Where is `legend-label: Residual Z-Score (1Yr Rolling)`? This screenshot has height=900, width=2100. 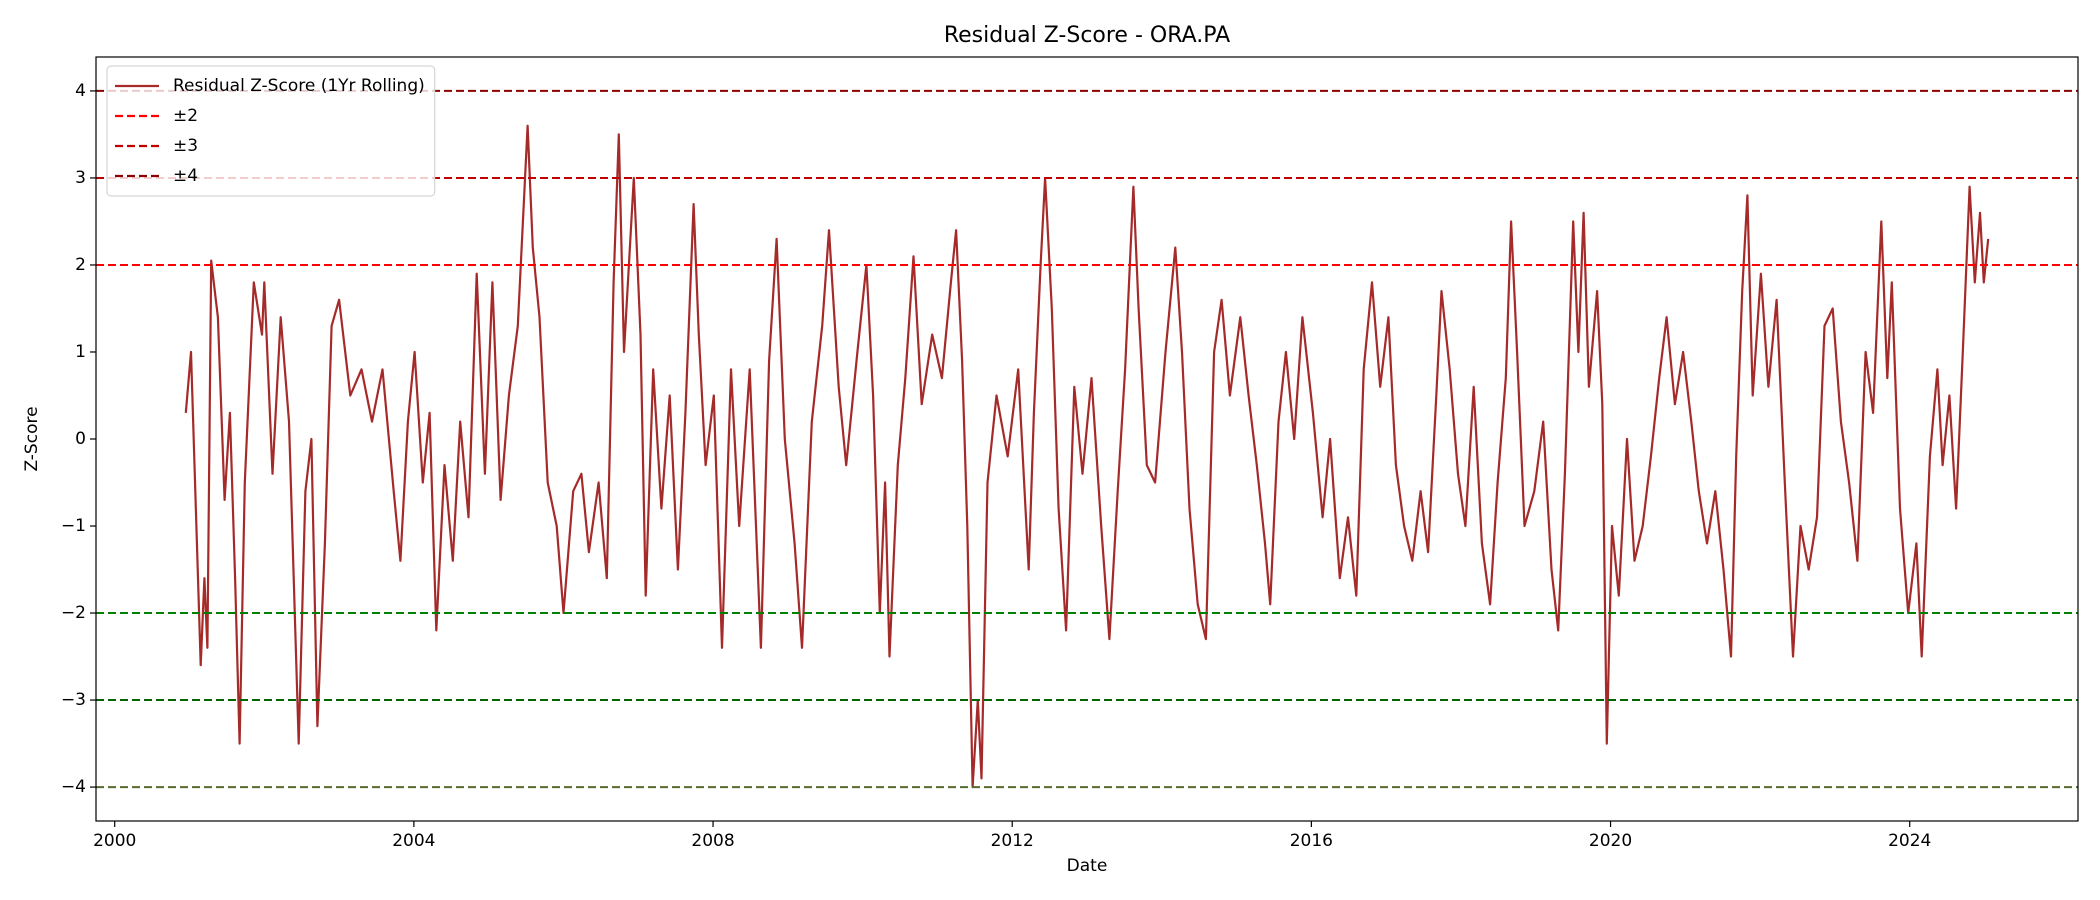 legend-label: Residual Z-Score (1Yr Rolling) is located at coordinates (299, 86).